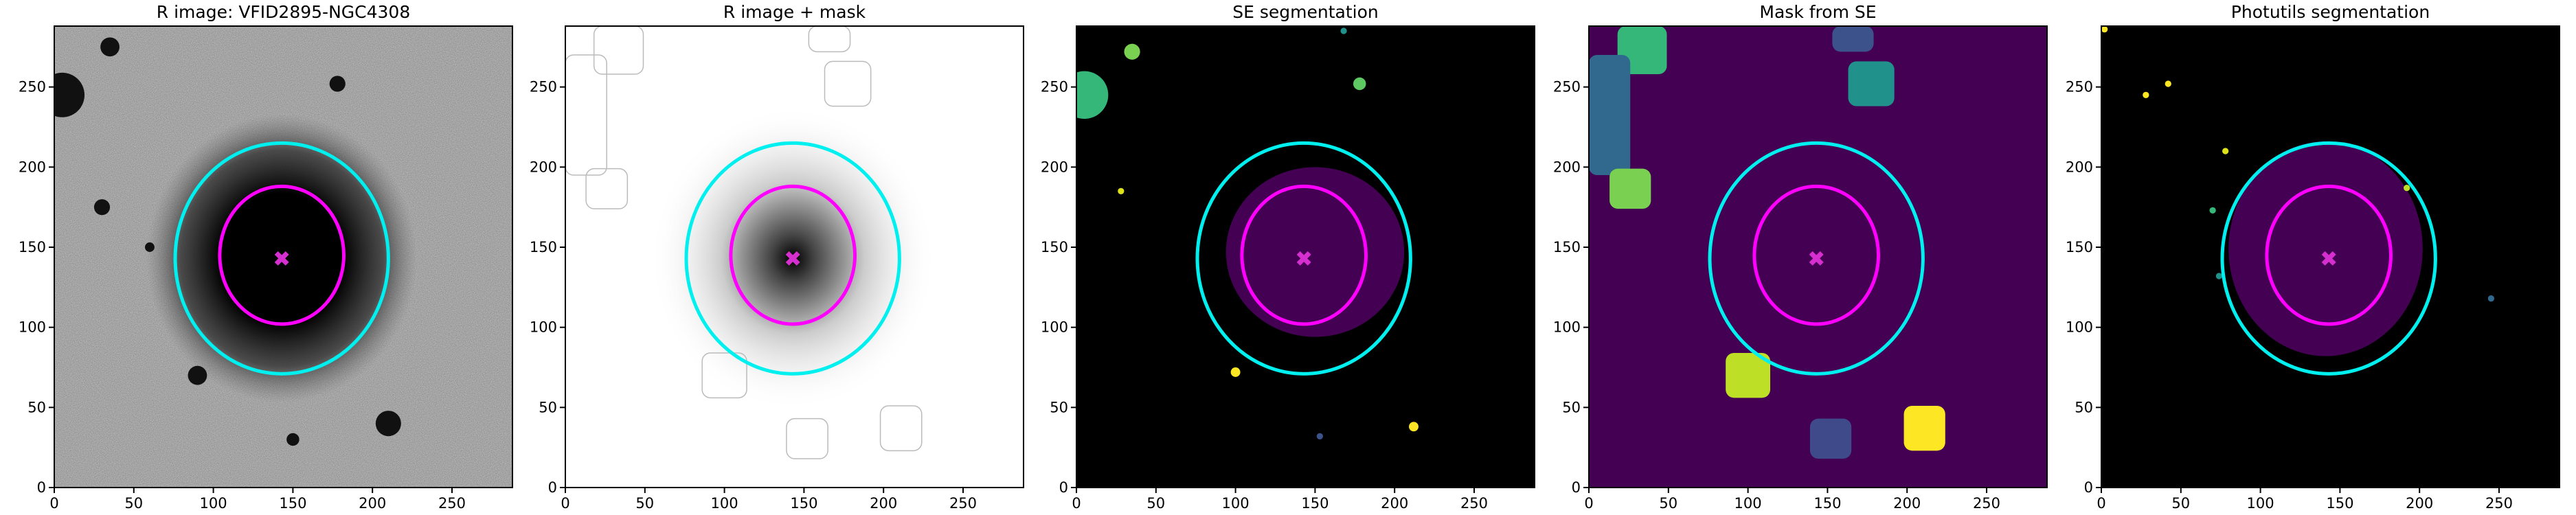 Image resolution: width=2576 pixels, height=515 pixels. I want to click on panel-title: R image + mask, so click(794, 12).